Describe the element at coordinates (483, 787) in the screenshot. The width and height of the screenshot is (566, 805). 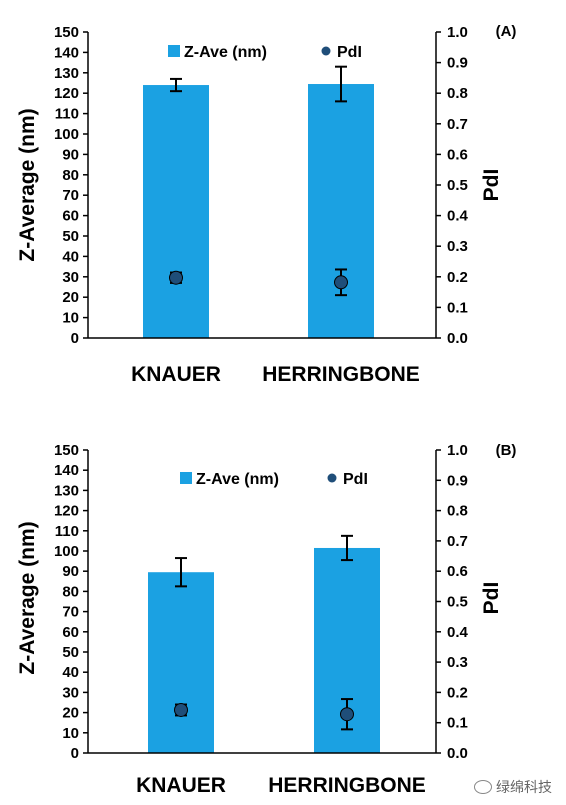
I see `chat-bubble-icon` at that location.